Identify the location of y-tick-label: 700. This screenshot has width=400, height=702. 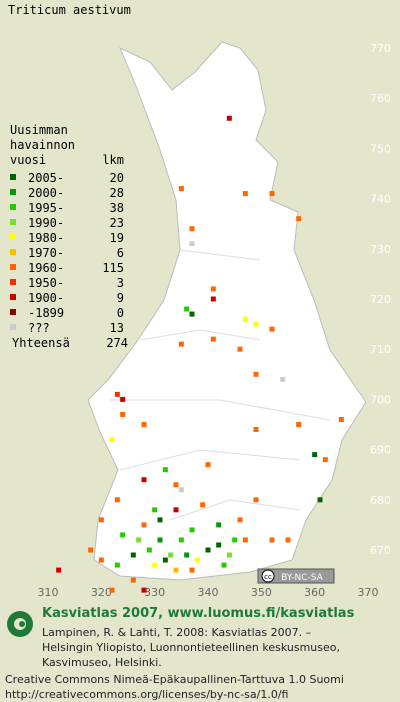
(380, 399).